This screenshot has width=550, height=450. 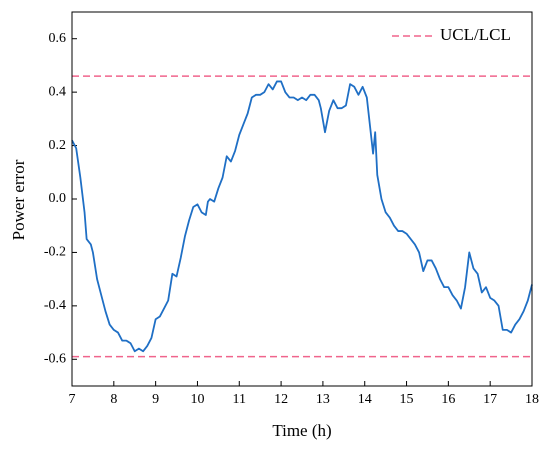 I want to click on y-tick-label: -0.2, so click(x=55, y=252).